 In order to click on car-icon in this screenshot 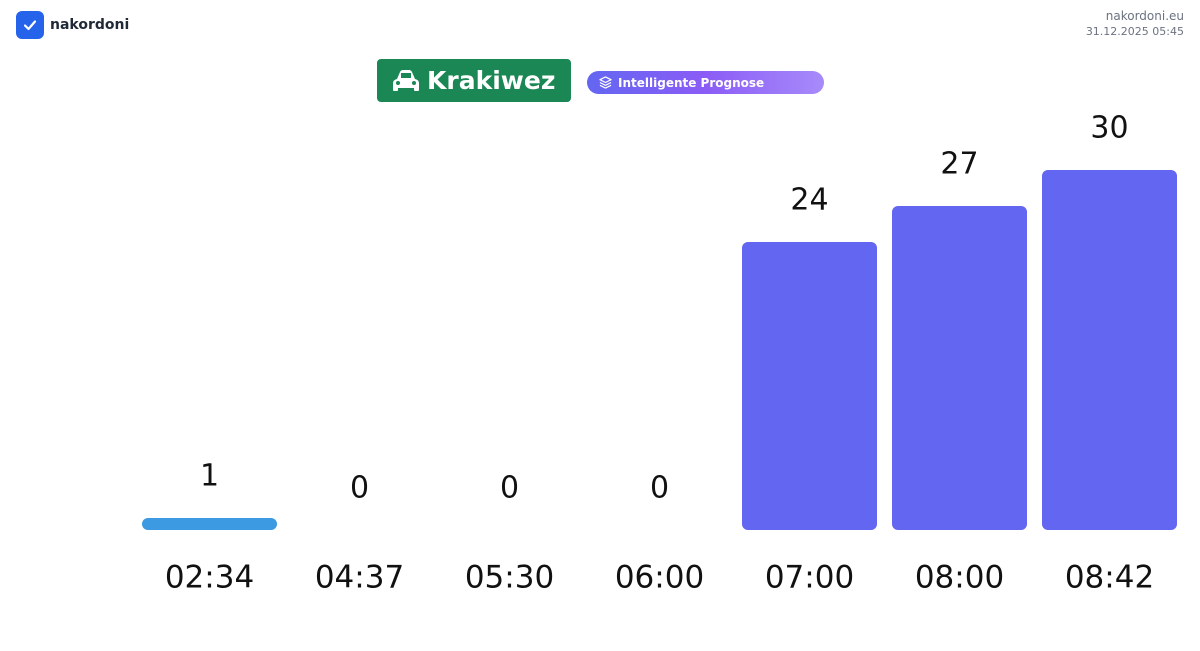, I will do `click(406, 80)`.